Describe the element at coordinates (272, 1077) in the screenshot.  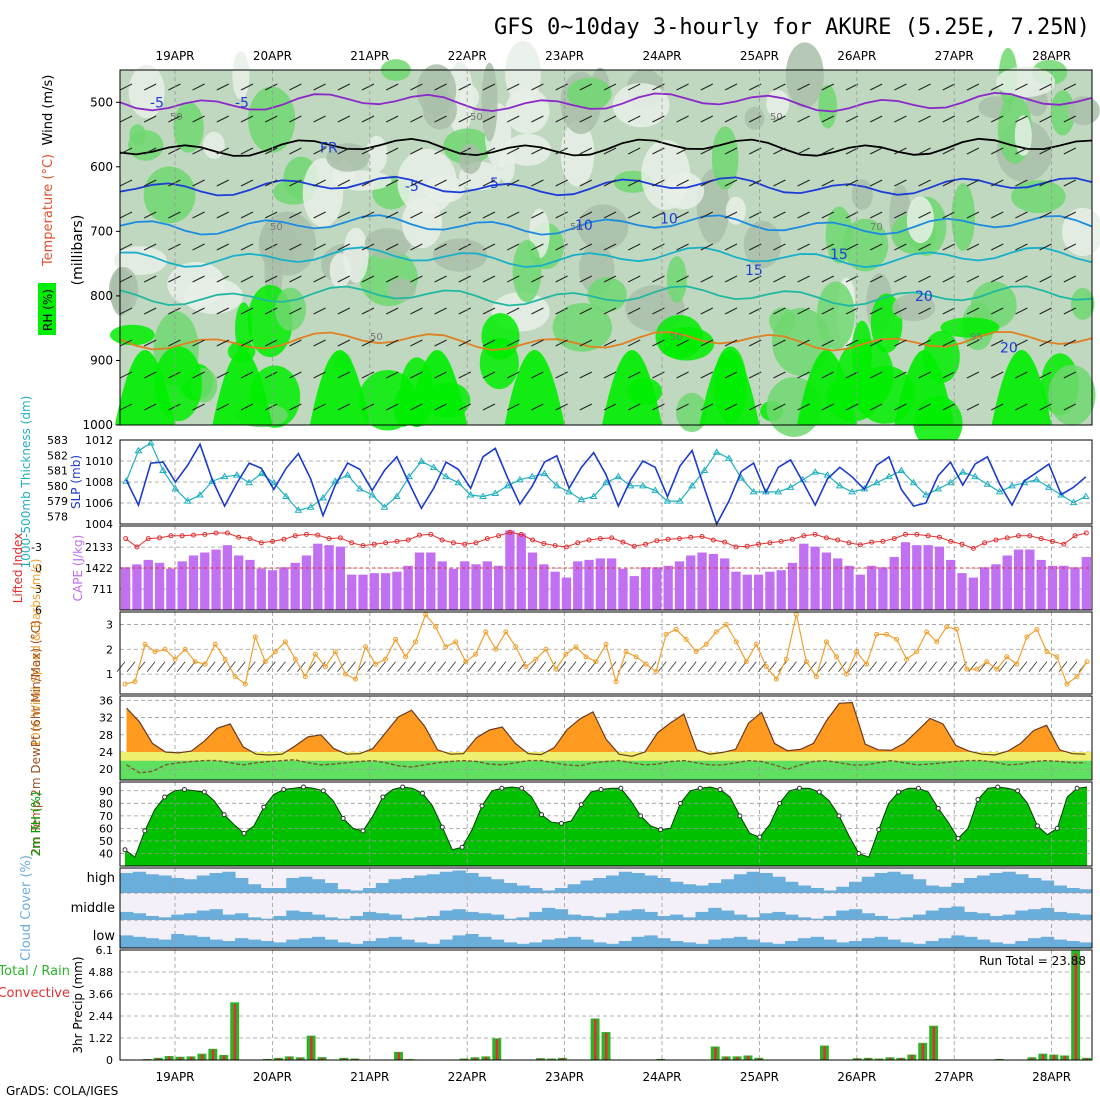
I see `date-tick-label: 20APR` at that location.